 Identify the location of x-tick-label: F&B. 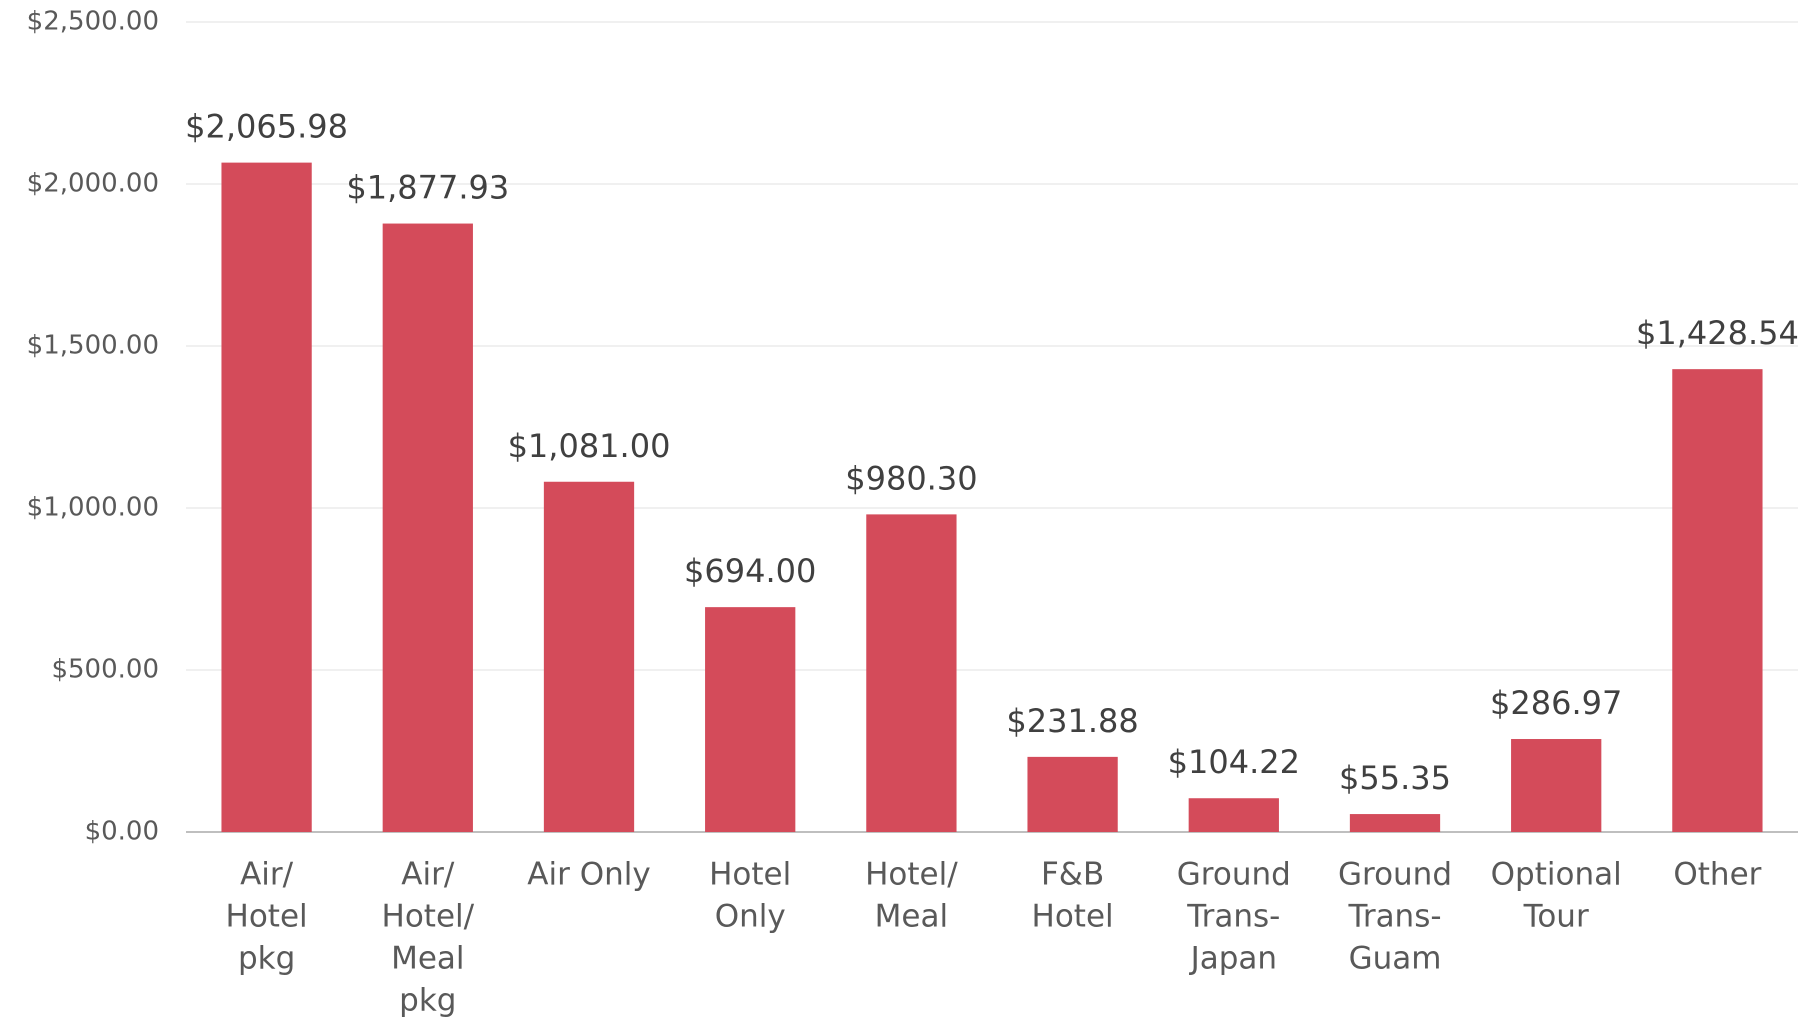
(1072, 875).